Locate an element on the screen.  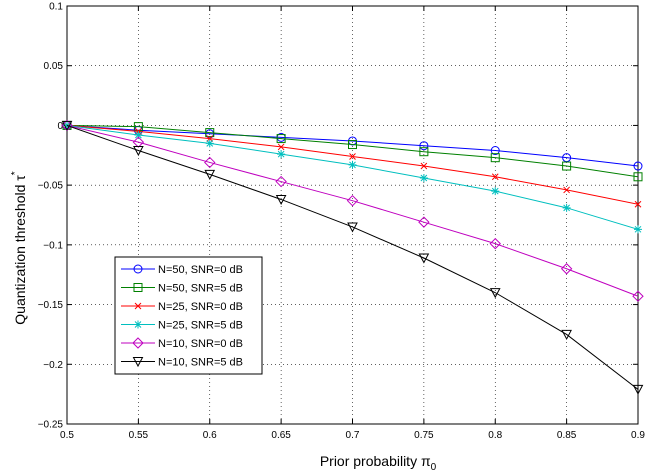
legend-entry: N=25, SNR=5 dB is located at coordinates (182, 326).